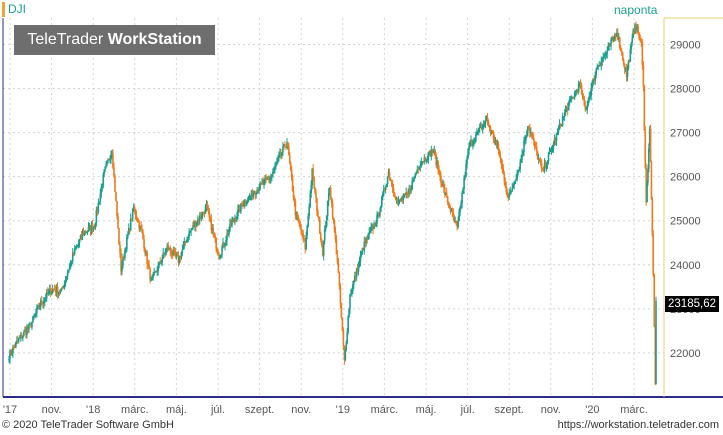  Describe the element at coordinates (114, 40) in the screenshot. I see `teletrader-logo: TeleTrader WorkStation` at that location.